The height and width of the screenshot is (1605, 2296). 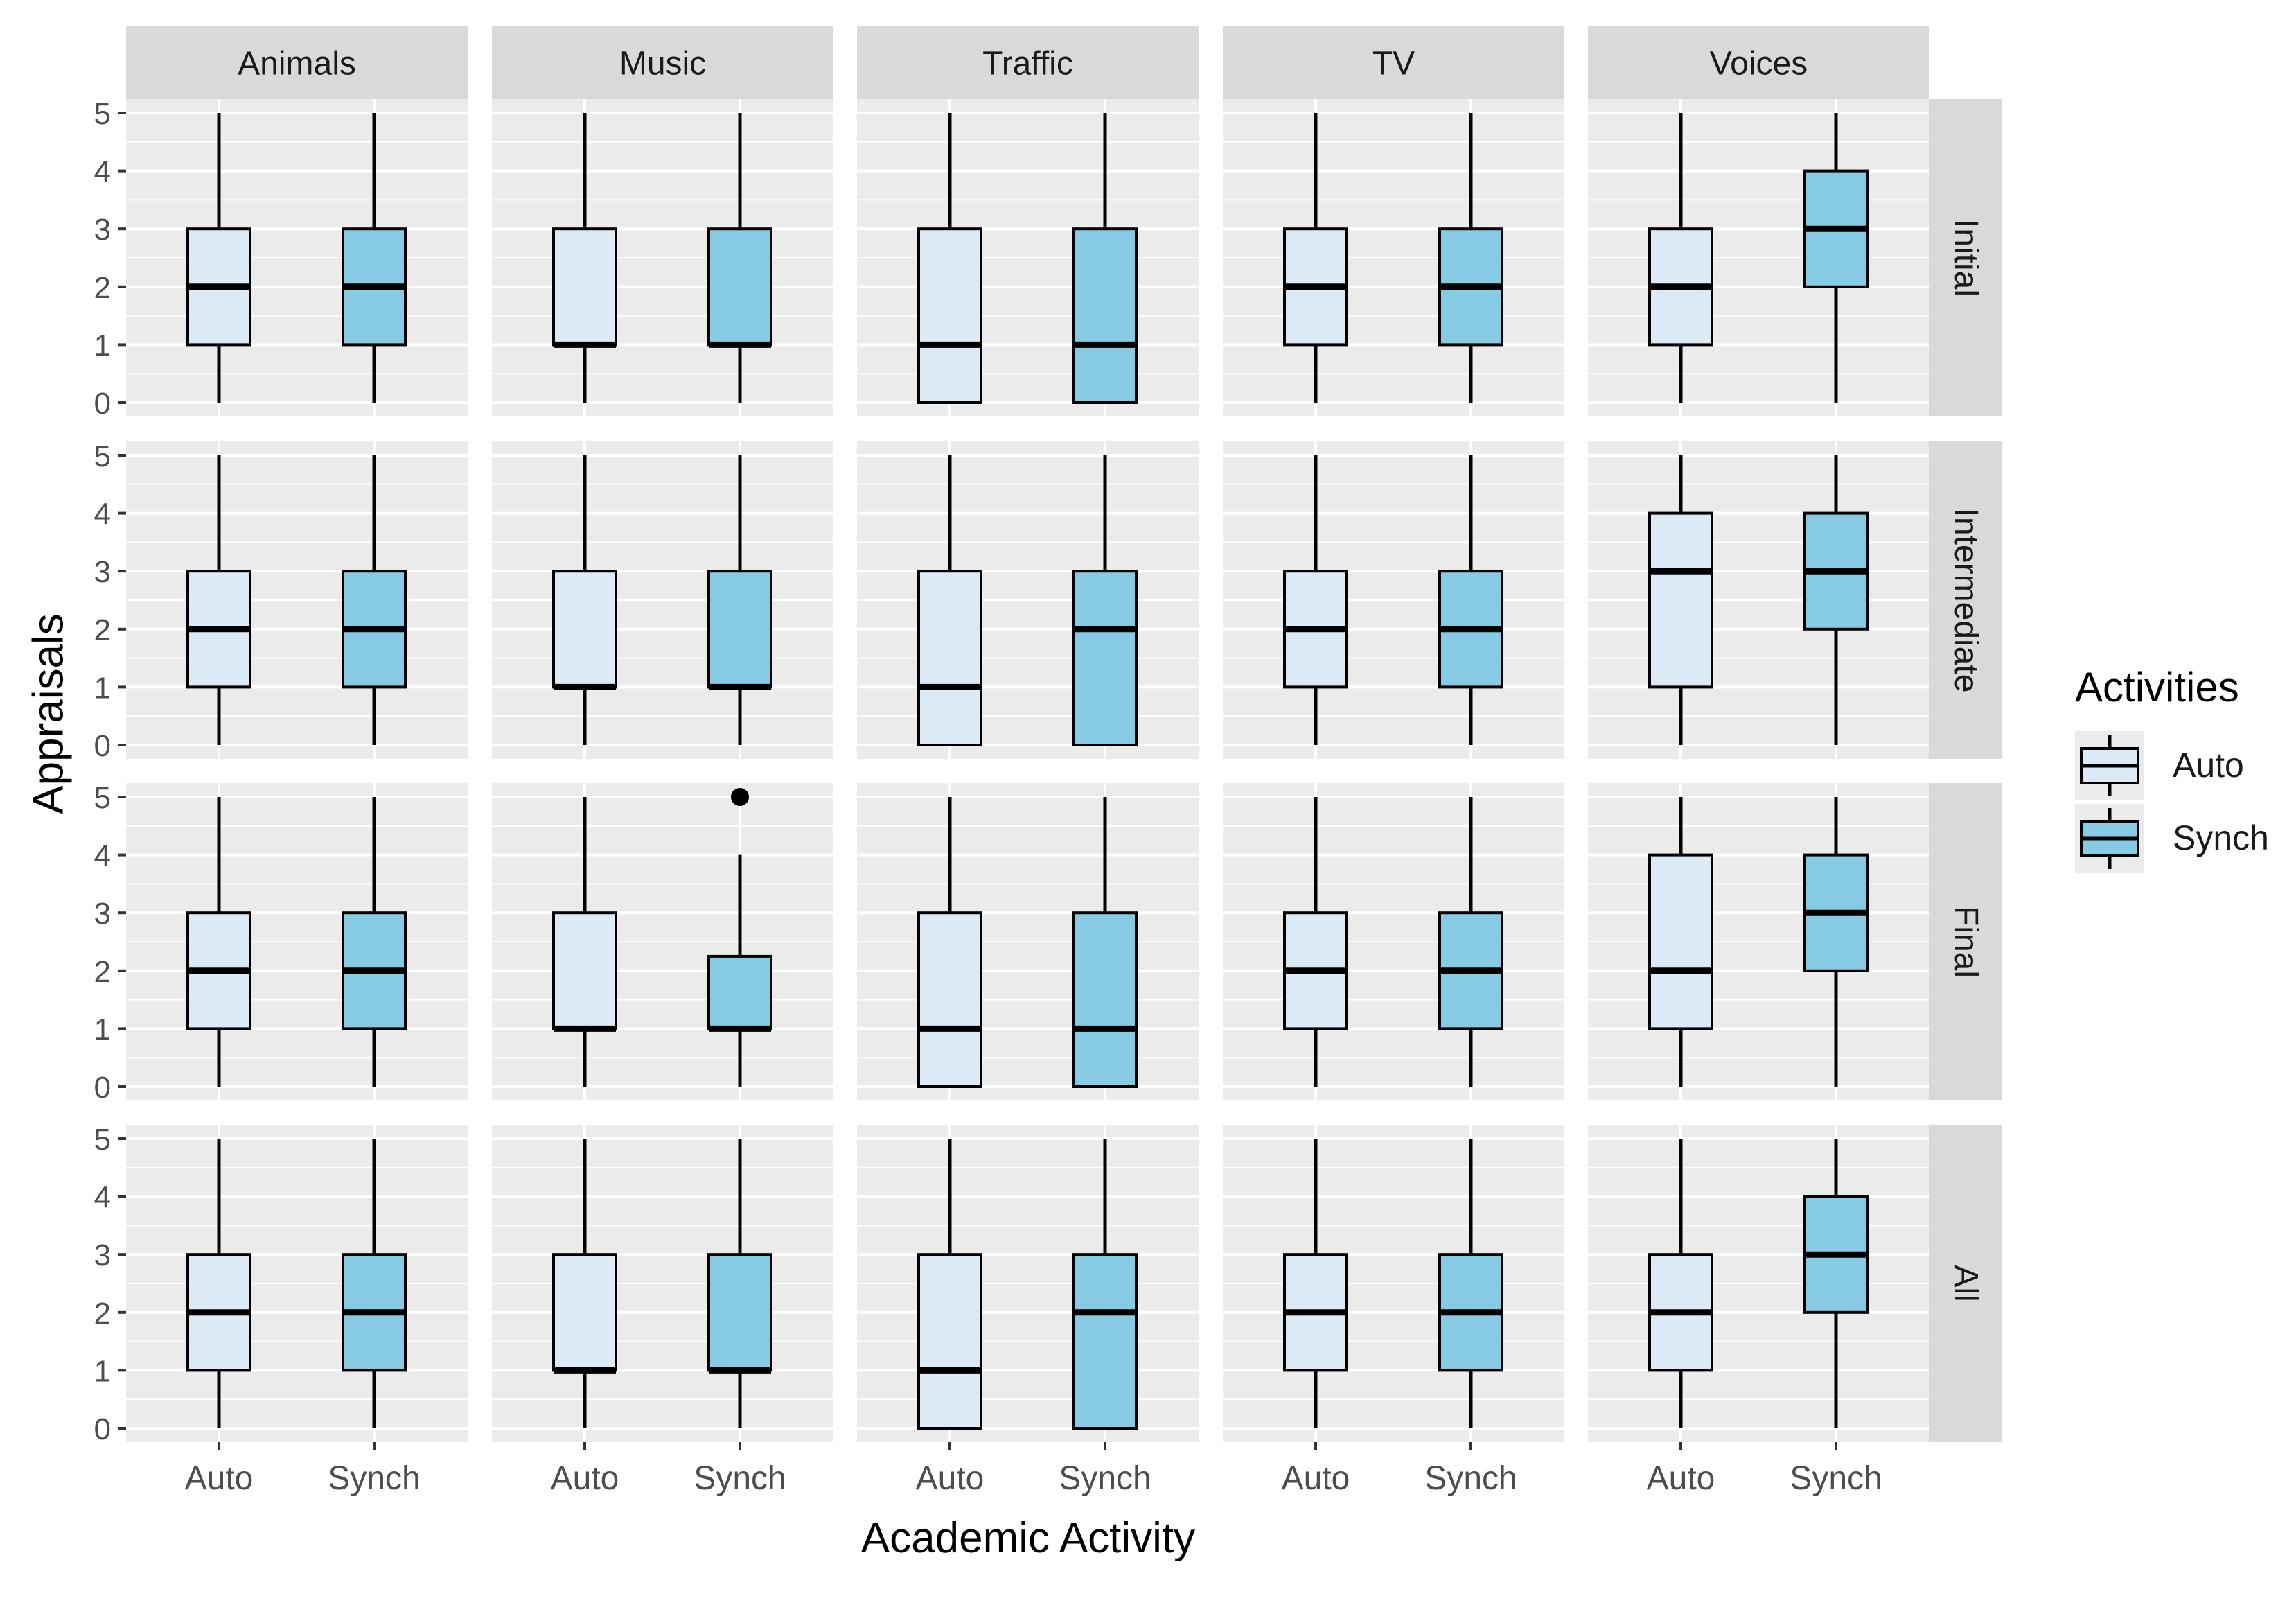 I want to click on panel-all-voices, so click(x=1759, y=1283).